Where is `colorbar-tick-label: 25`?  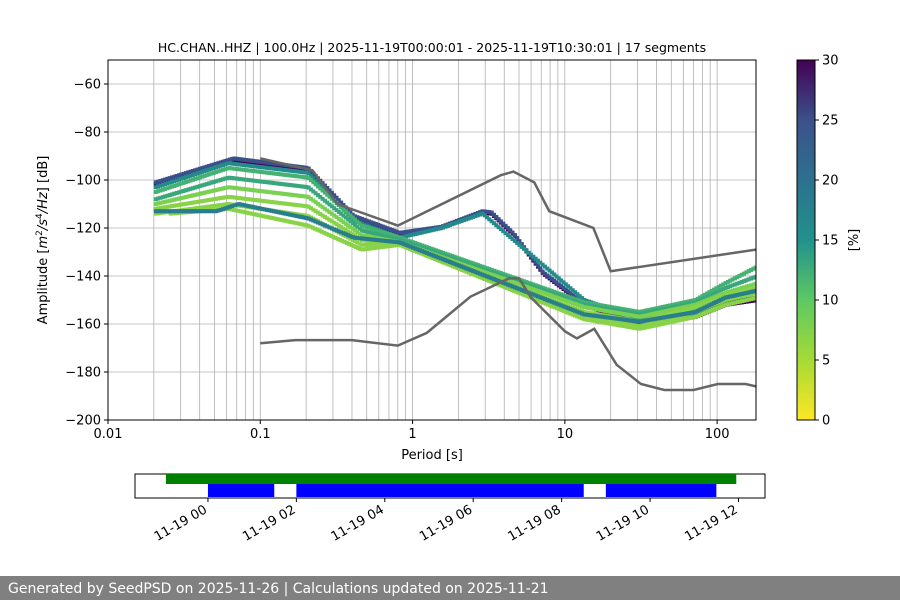 colorbar-tick-label: 25 is located at coordinates (830, 121).